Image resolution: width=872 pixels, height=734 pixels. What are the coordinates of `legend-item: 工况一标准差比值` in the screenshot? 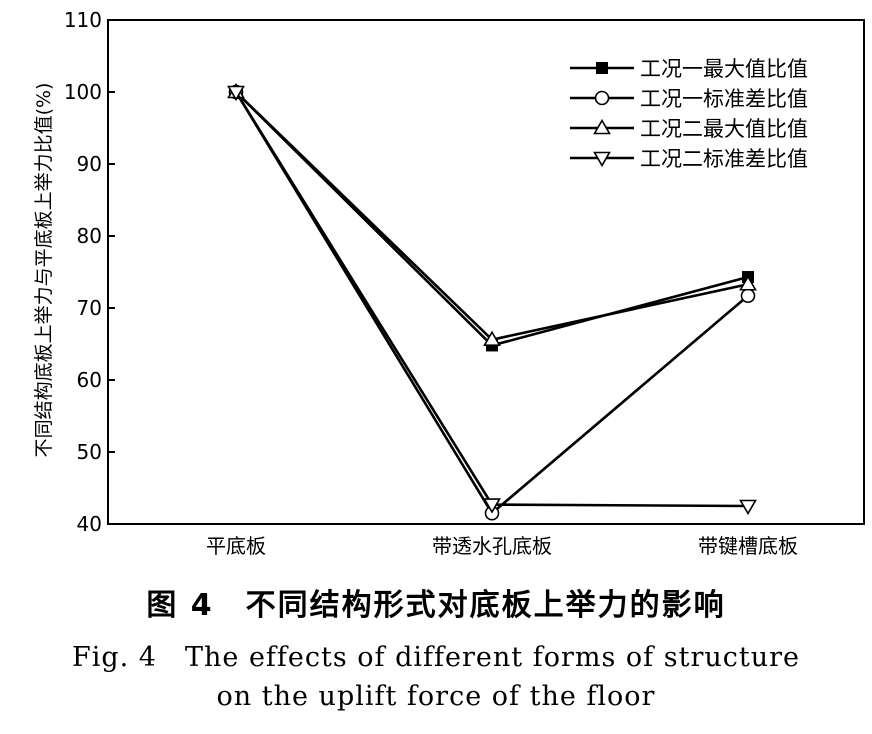 It's located at (689, 99).